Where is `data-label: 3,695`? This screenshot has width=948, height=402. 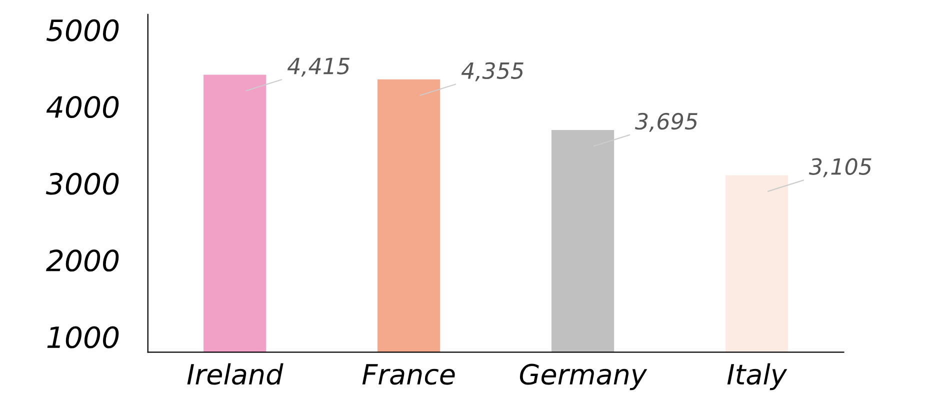
data-label: 3,695 is located at coordinates (666, 122).